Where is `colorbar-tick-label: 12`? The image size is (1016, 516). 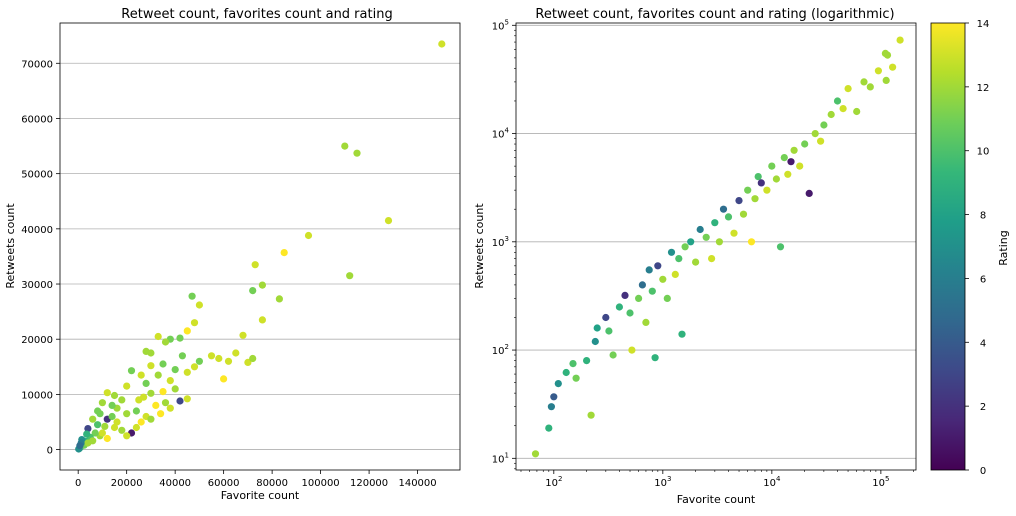
colorbar-tick-label: 12 is located at coordinates (983, 88).